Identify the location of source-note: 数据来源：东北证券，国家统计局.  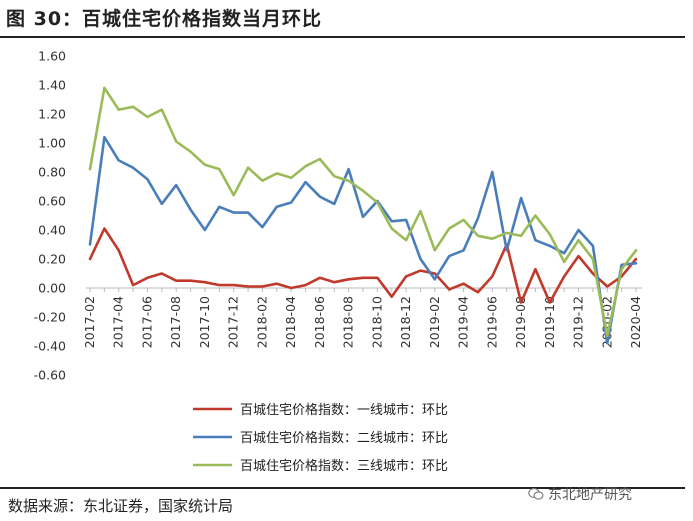
(121, 506).